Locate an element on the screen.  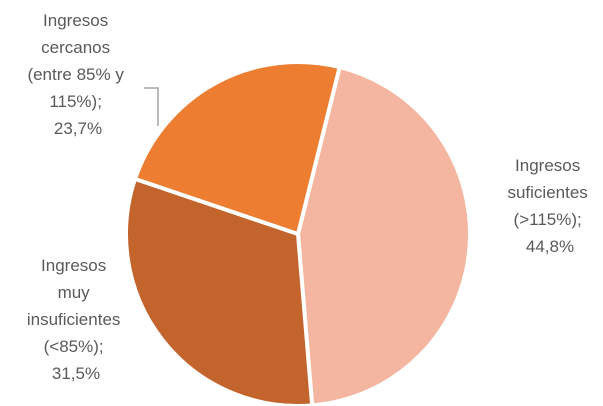
leader-lines is located at coordinates (151, 106).